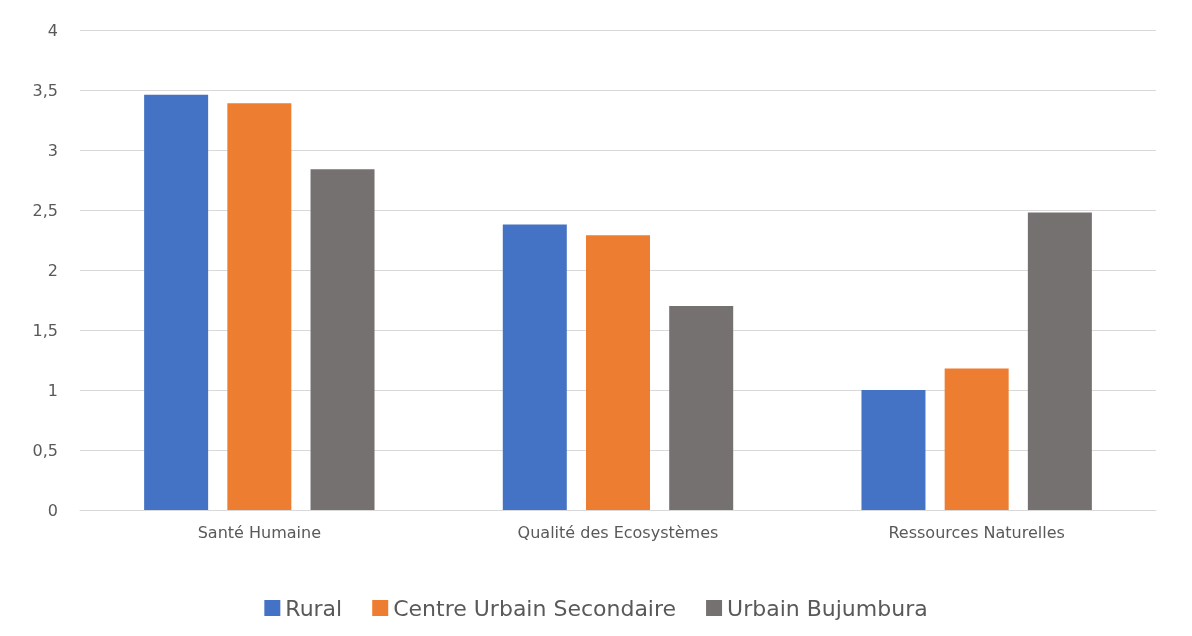 Image resolution: width=1192 pixels, height=636 pixels. I want to click on x-tick-label: Qualité des Ecosystèmes, so click(618, 532).